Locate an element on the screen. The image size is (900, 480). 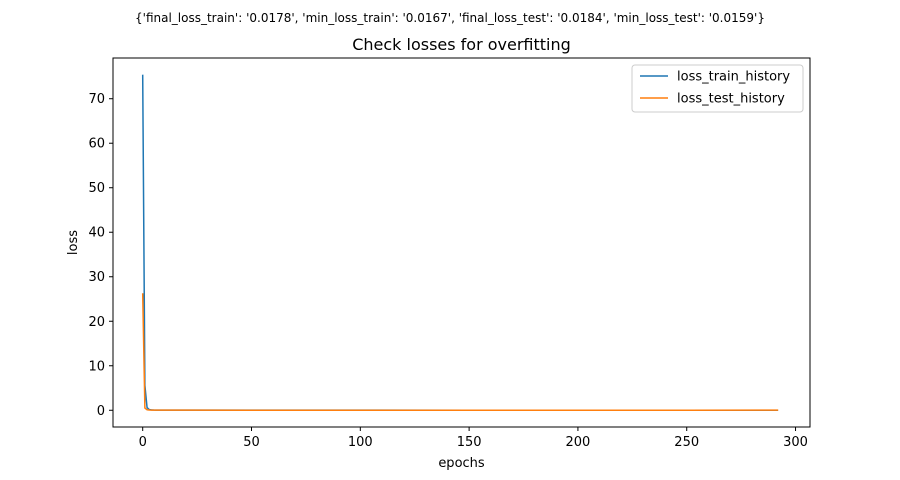
x-axis-label: epochs is located at coordinates (461, 463).